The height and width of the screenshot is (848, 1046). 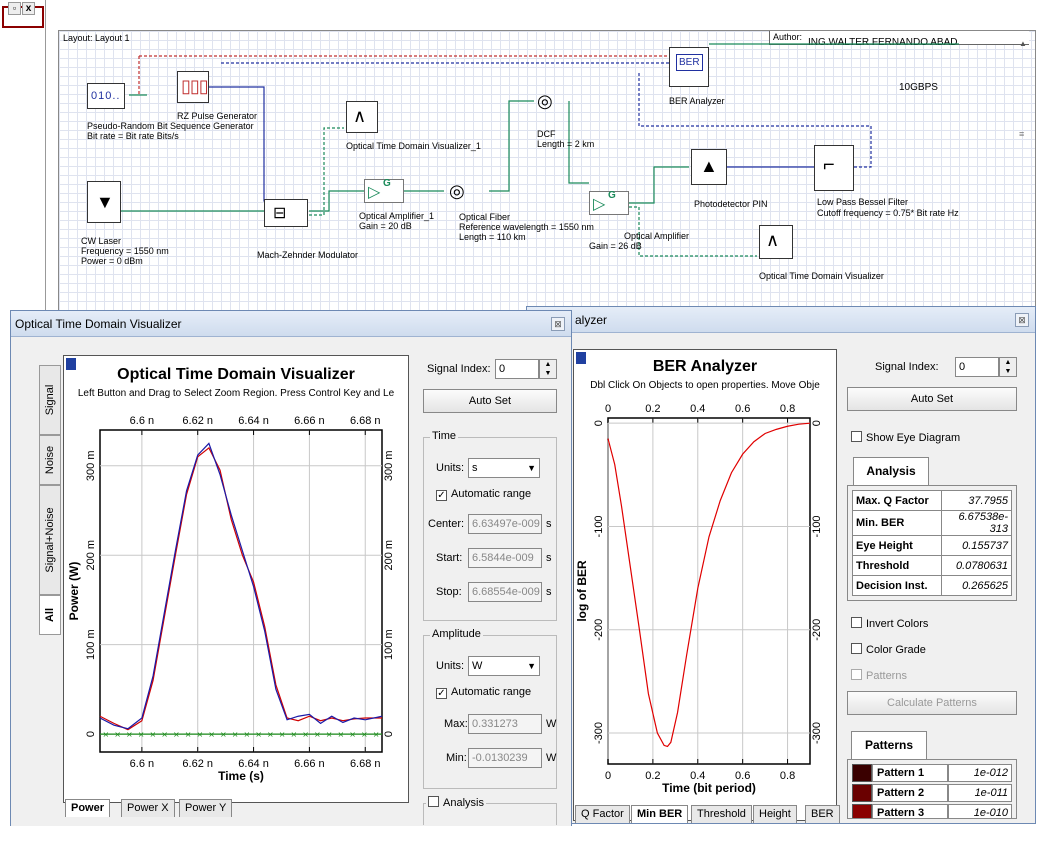 What do you see at coordinates (456, 802) in the screenshot?
I see `analysis-group-label: Analysis` at bounding box center [456, 802].